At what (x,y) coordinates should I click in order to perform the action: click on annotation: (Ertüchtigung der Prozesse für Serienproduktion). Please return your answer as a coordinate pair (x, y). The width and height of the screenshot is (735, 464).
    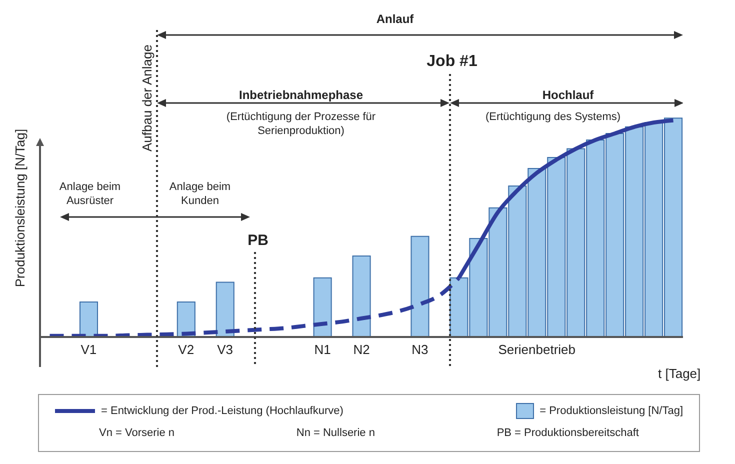
    Looking at the image, I should click on (301, 124).